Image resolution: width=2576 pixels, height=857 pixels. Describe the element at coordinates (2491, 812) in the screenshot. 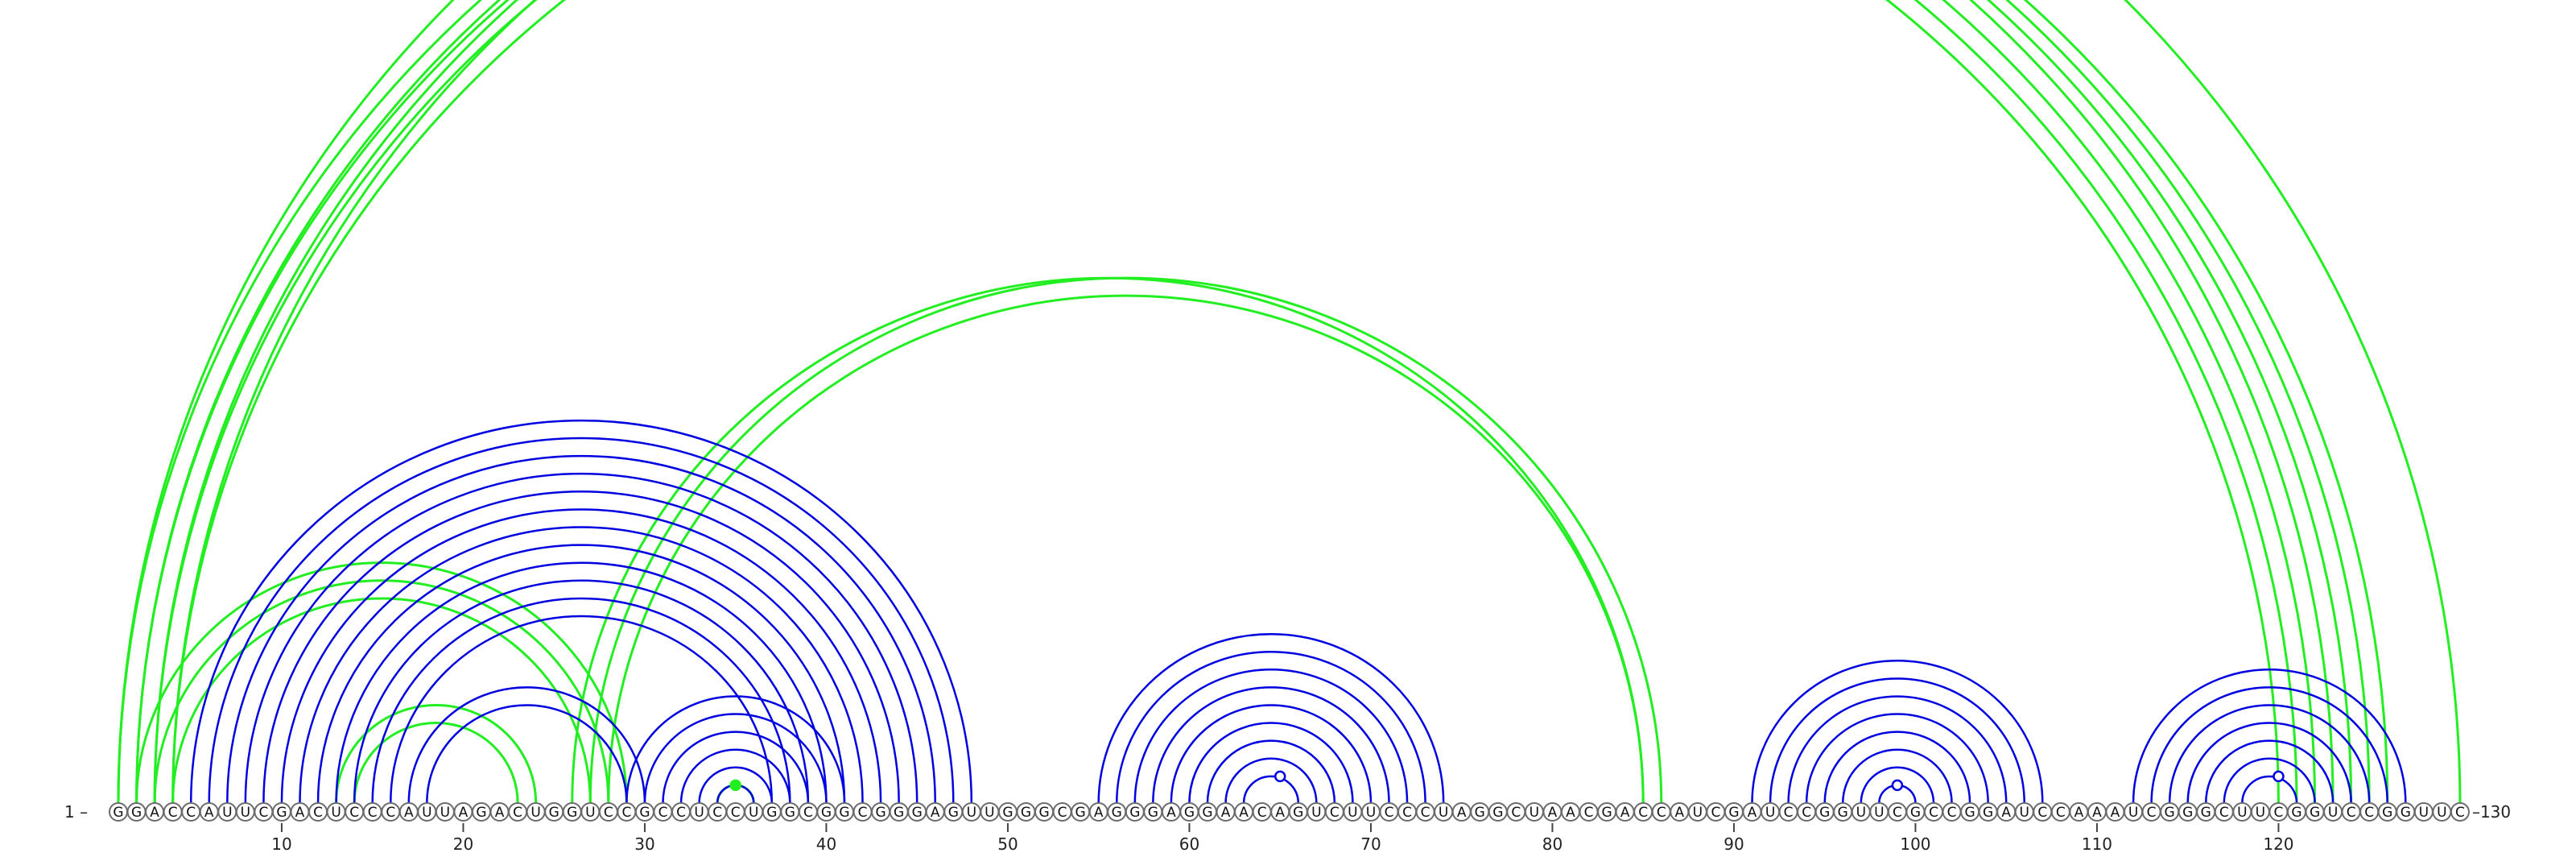

I see `sequence-end-label: –130` at that location.